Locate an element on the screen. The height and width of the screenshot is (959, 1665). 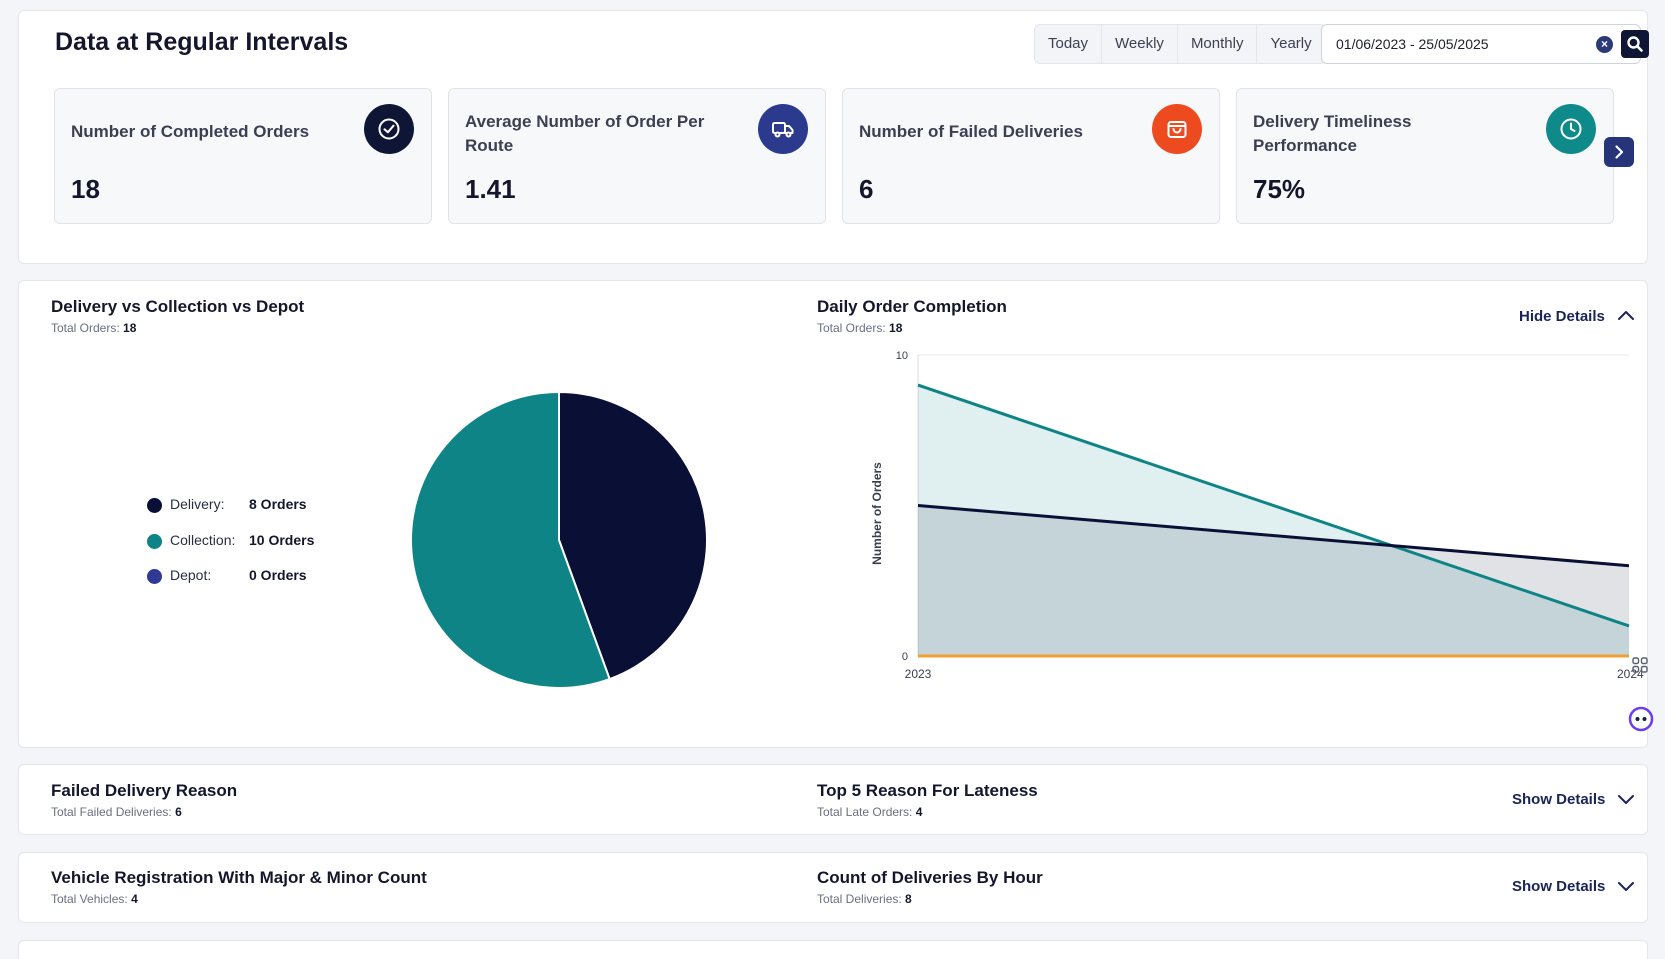
legend-label: Collection: is located at coordinates (203, 540).